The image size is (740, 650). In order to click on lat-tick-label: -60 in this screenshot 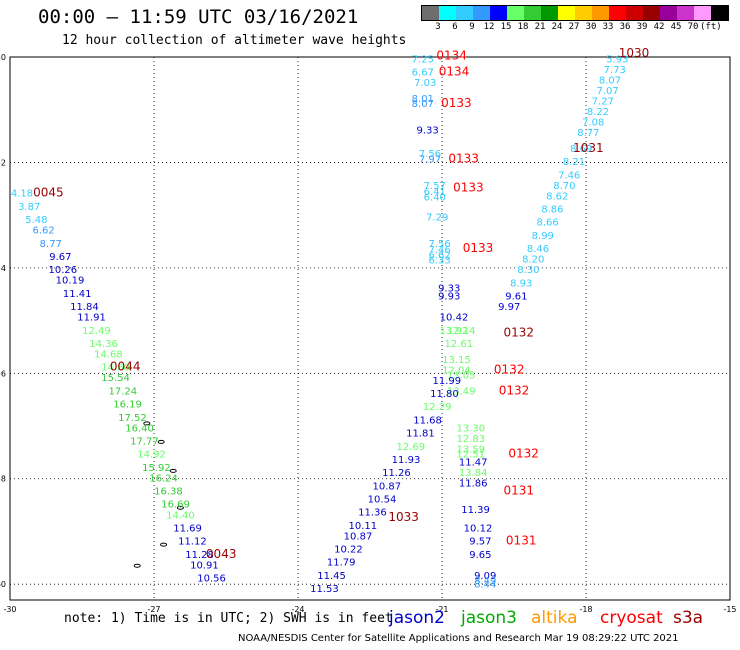, I will do `click(3, 584)`.